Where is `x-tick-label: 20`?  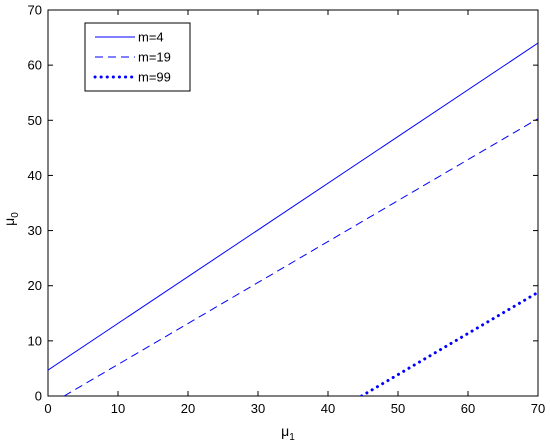 x-tick-label: 20 is located at coordinates (188, 408).